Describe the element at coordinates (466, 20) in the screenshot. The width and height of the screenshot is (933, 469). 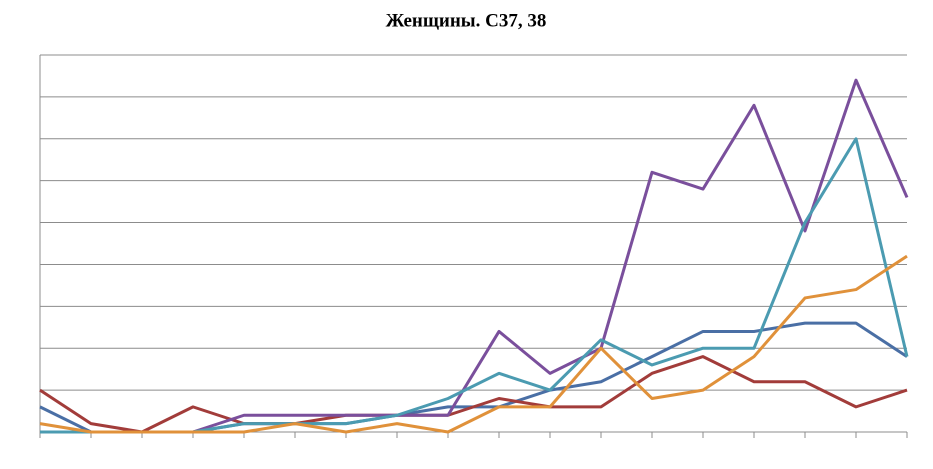
I see `chart-title: Женщины. C37, 38` at that location.